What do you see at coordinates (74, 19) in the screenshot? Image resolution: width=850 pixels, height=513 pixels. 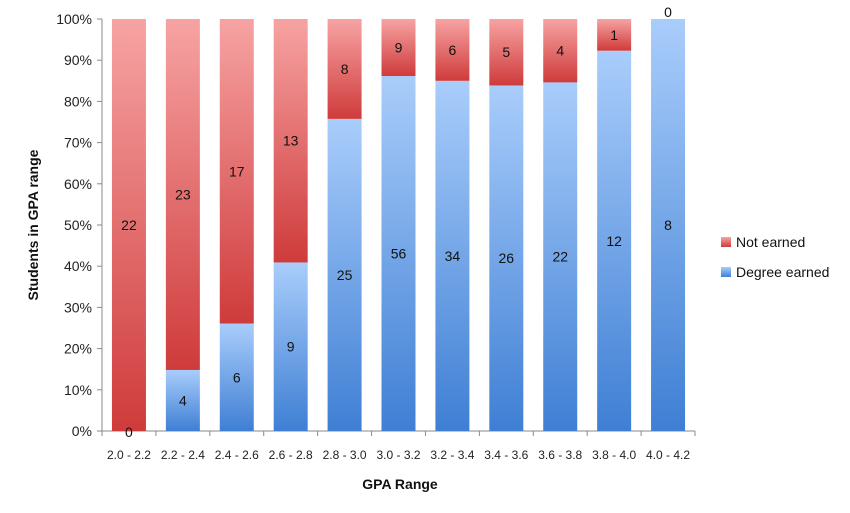 I see `y-tick-label: 100%` at bounding box center [74, 19].